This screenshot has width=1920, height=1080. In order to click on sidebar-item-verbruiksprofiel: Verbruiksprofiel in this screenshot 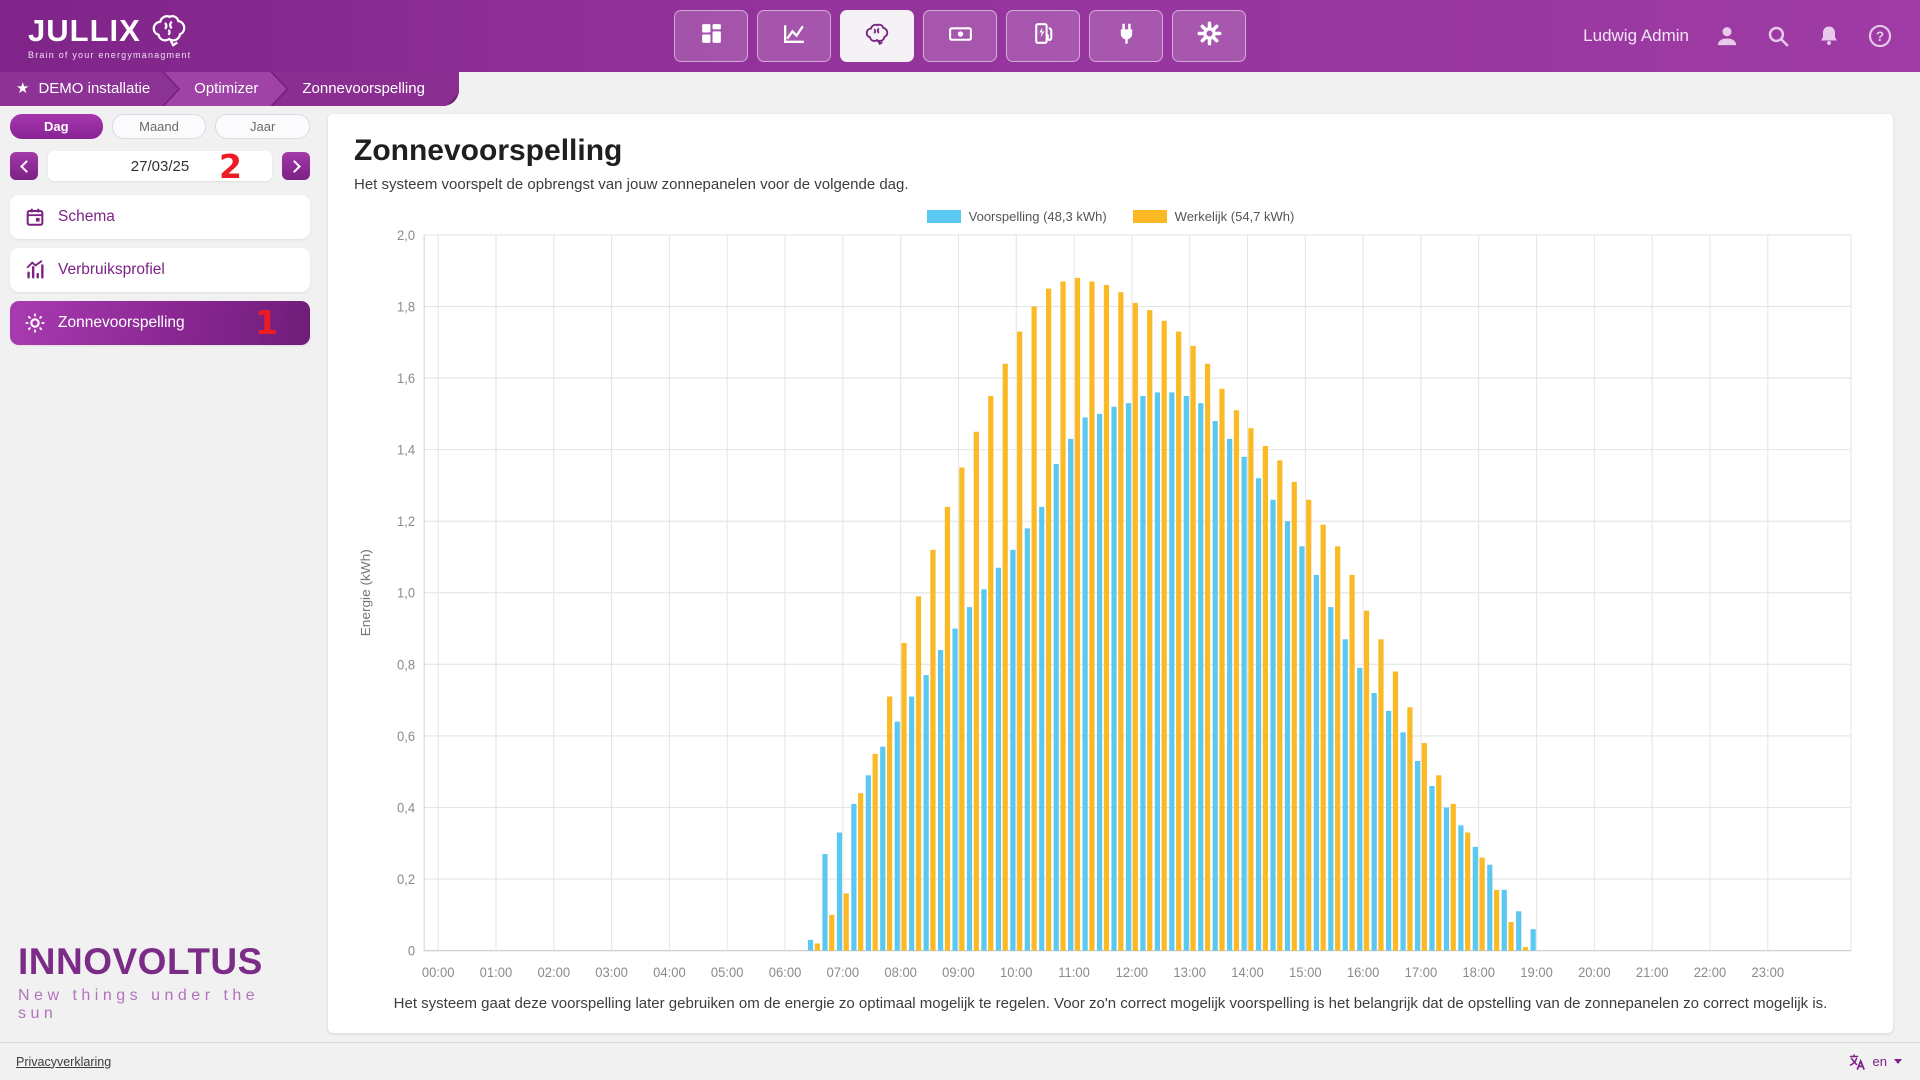, I will do `click(160, 270)`.